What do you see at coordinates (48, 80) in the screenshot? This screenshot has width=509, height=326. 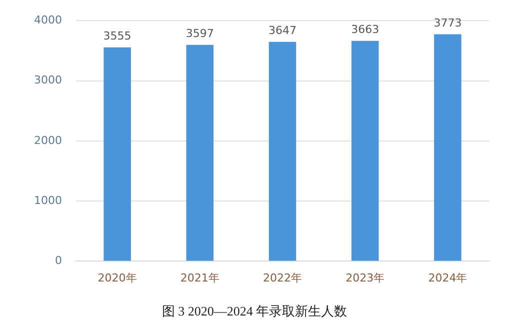 I see `y-tick-label: 3000` at bounding box center [48, 80].